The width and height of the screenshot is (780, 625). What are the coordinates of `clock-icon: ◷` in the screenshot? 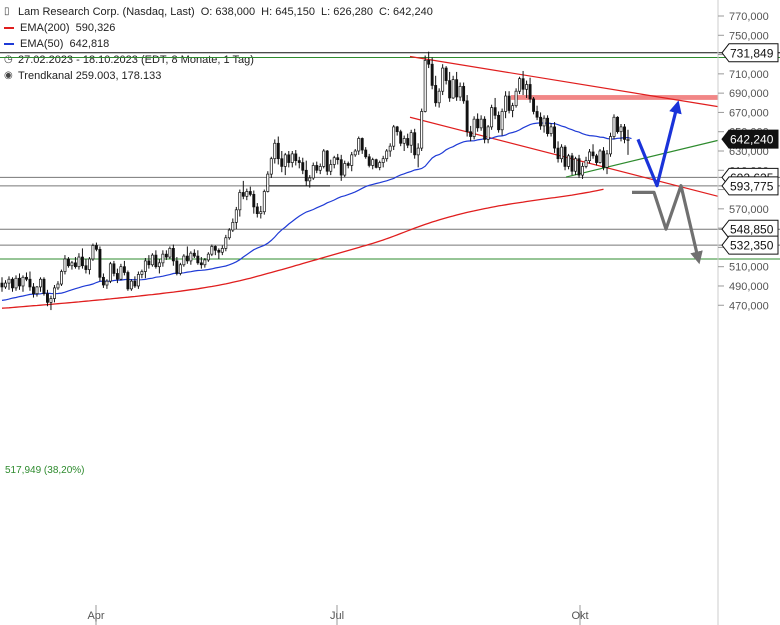 It's located at (8, 59).